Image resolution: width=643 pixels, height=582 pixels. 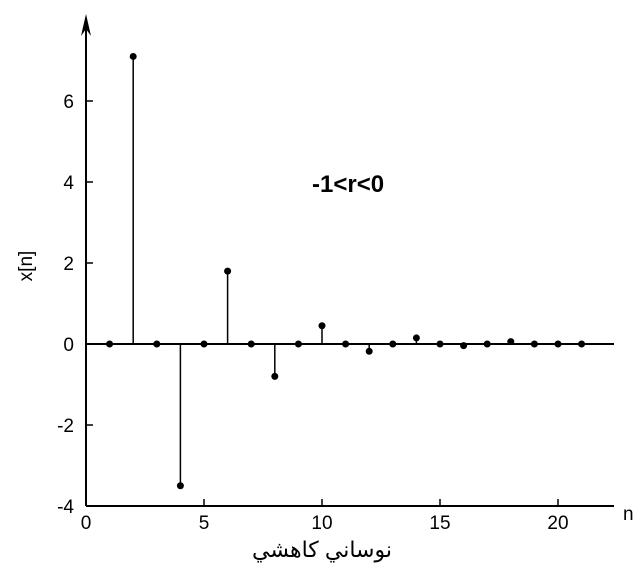 What do you see at coordinates (321, 523) in the screenshot?
I see `x-tick-label: 10` at bounding box center [321, 523].